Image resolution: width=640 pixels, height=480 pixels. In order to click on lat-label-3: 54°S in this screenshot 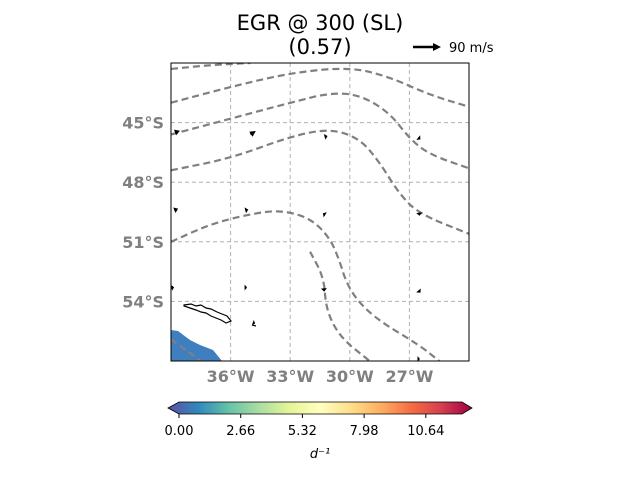, I will do `click(143, 301)`.